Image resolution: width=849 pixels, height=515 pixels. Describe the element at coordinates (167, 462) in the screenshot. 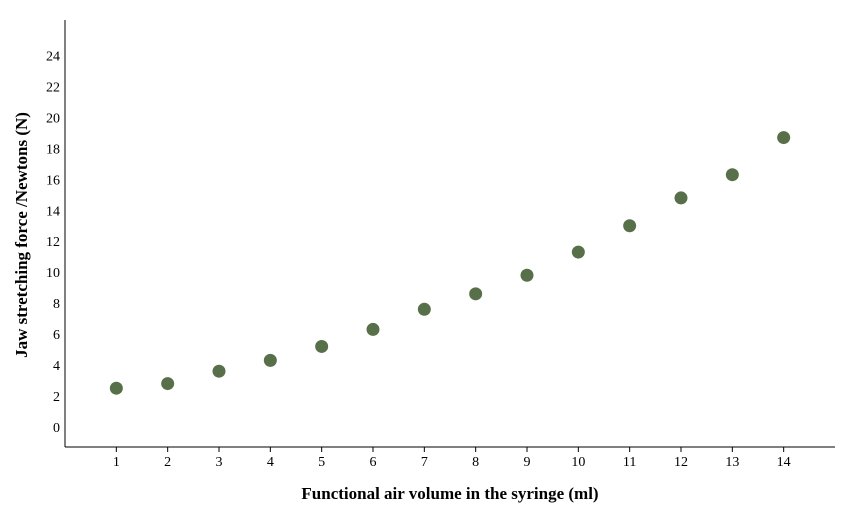

I see `x-tick-label: 2` at that location.